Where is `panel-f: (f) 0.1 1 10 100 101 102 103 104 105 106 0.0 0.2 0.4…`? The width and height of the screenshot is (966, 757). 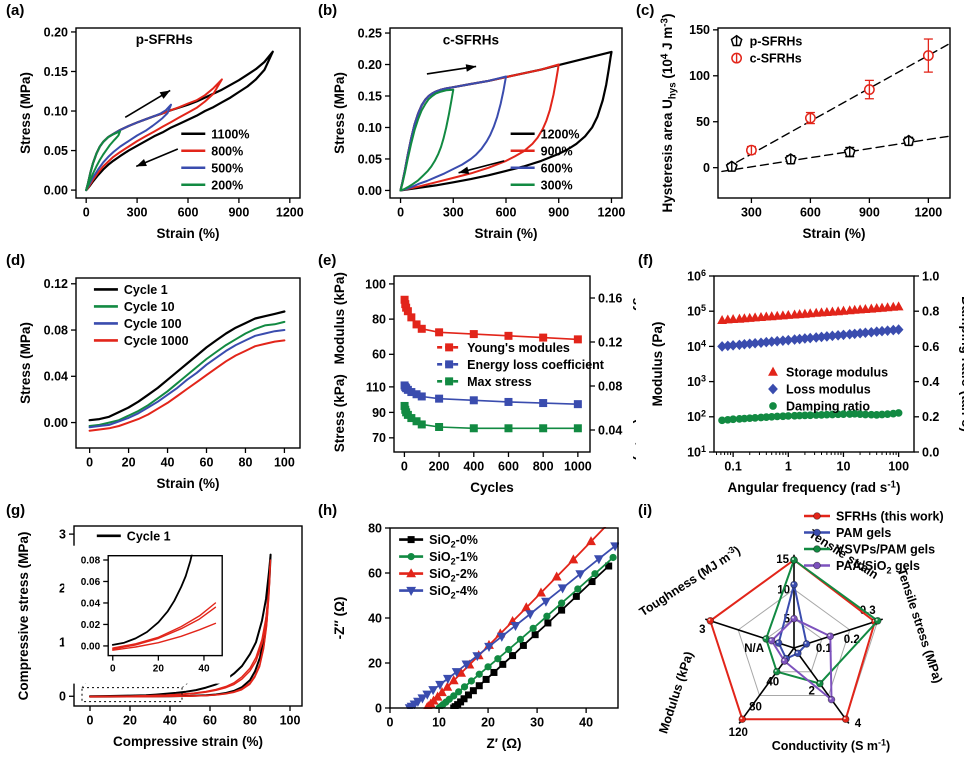
panel-f: (f) 0.1 1 10 100 101 102 103 104 105 106 0.0 0.2 0.4… is located at coordinates (800, 376).